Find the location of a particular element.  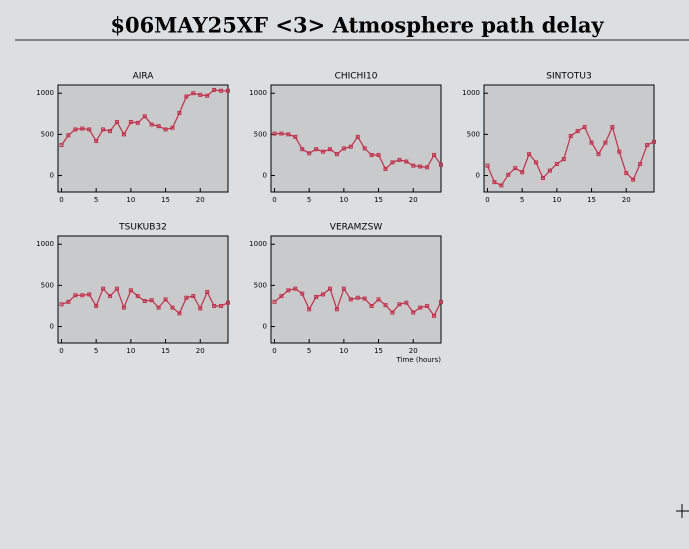

cursor-cross is located at coordinates (682, 511).